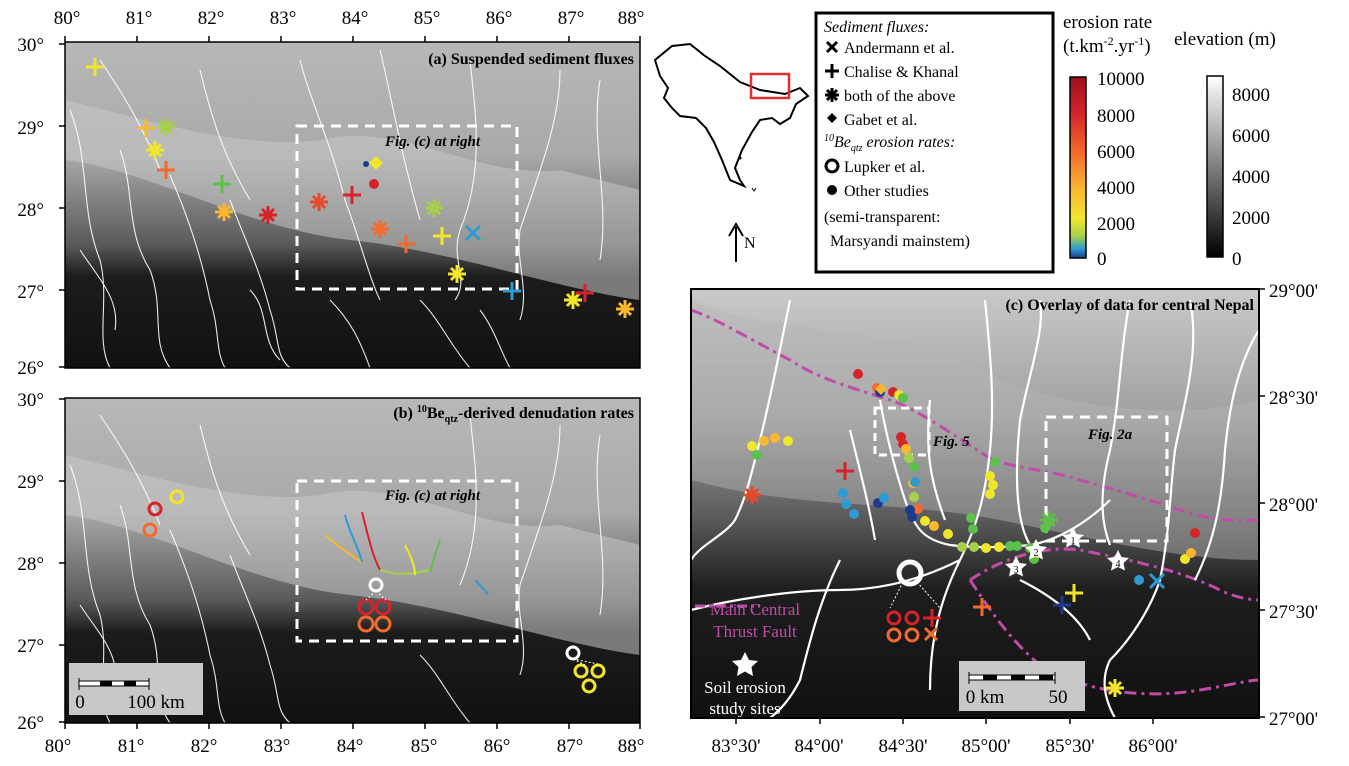  Describe the element at coordinates (742, 242) in the screenshot. I see `north-arrow: N` at that location.